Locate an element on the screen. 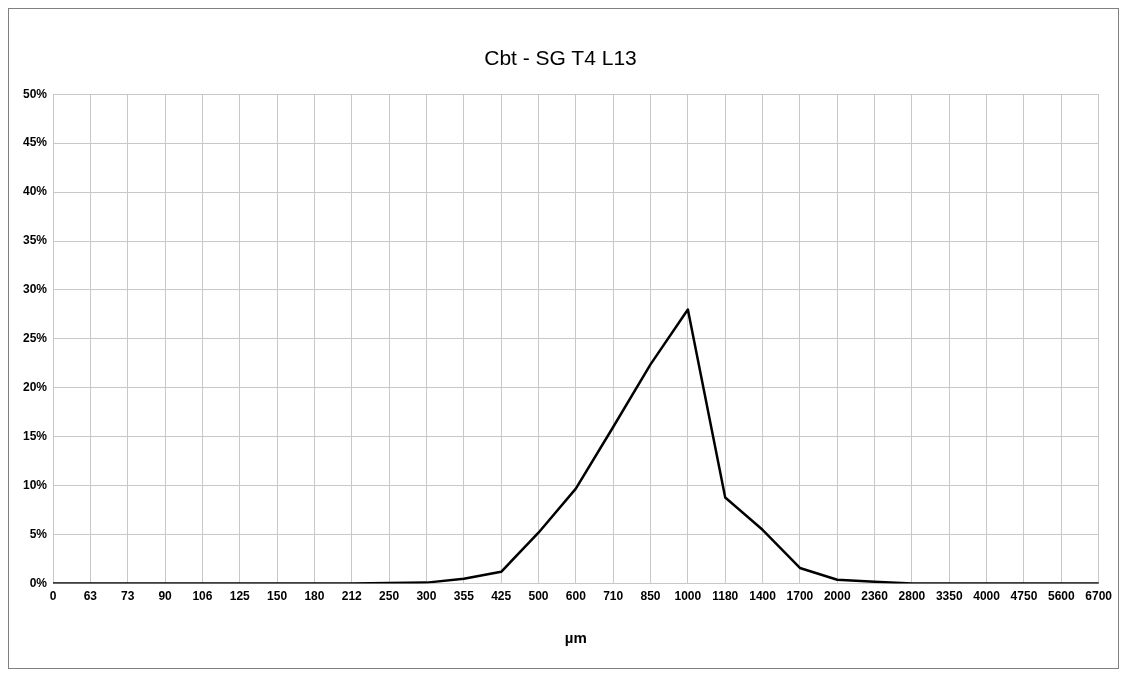 Image resolution: width=1129 pixels, height=679 pixels. y-tick-label: 50% is located at coordinates (35, 93).